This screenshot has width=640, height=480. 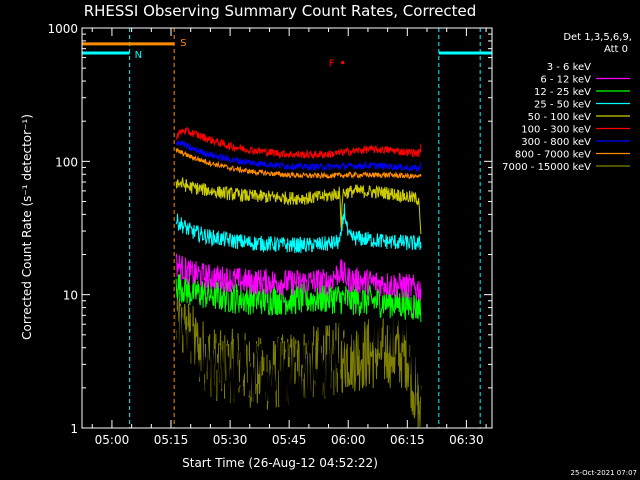 What do you see at coordinates (562, 105) in the screenshot?
I see `legend-entry-label: 25 - 50 keV` at bounding box center [562, 105].